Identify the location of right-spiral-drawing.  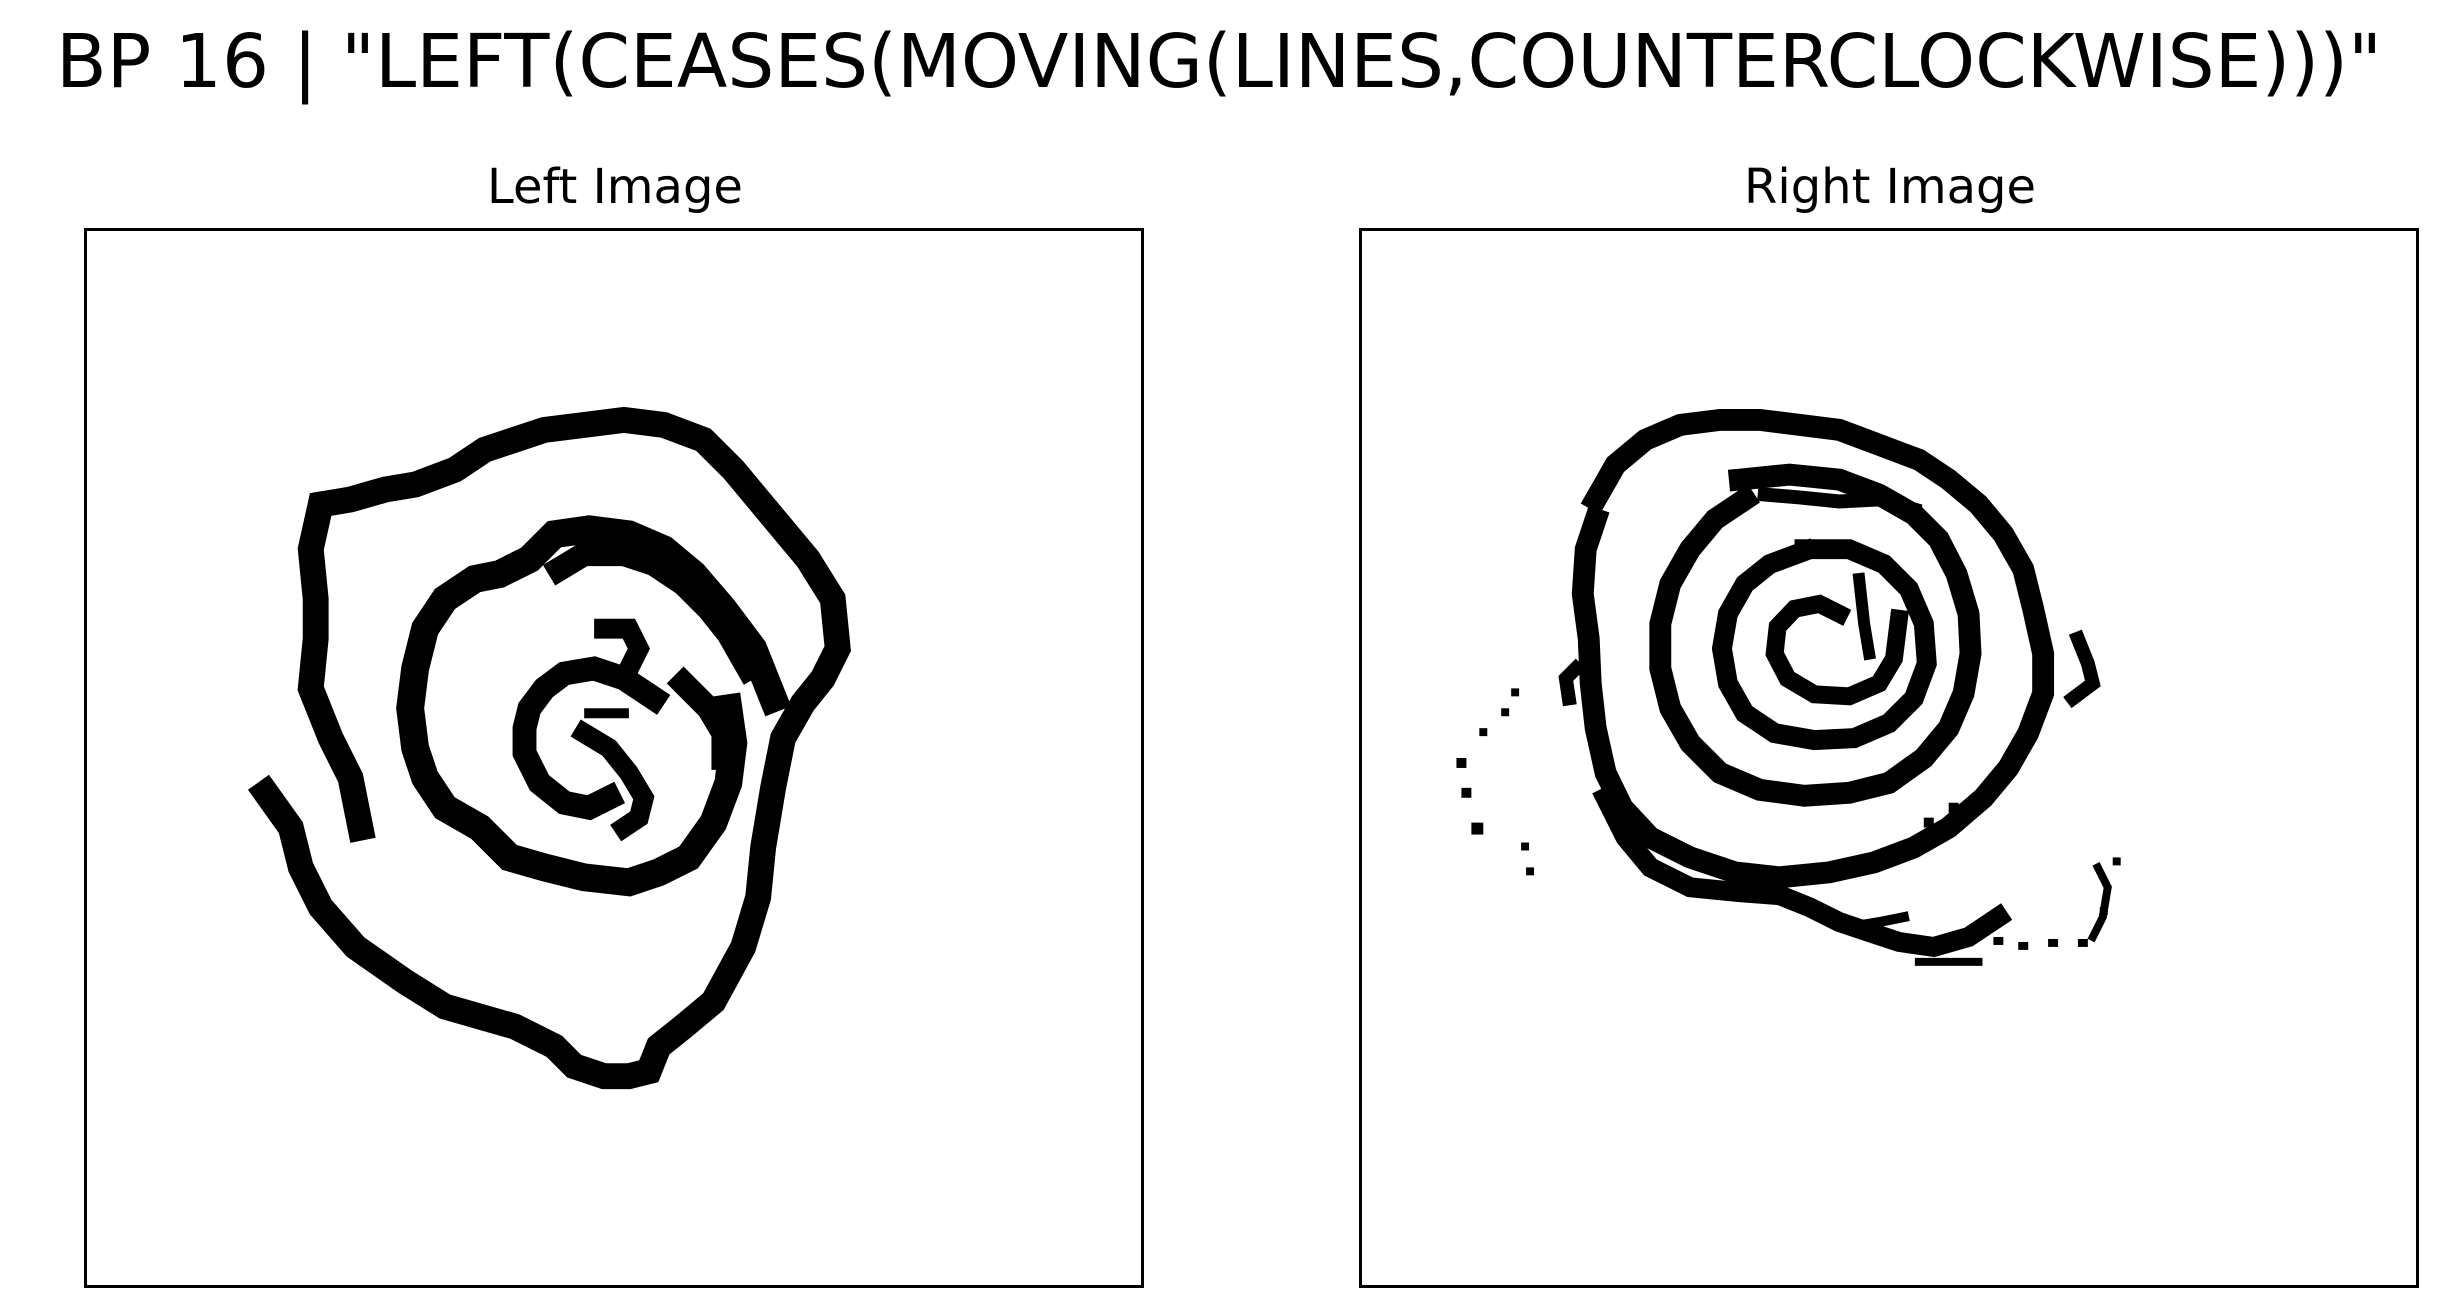
(1788, 687).